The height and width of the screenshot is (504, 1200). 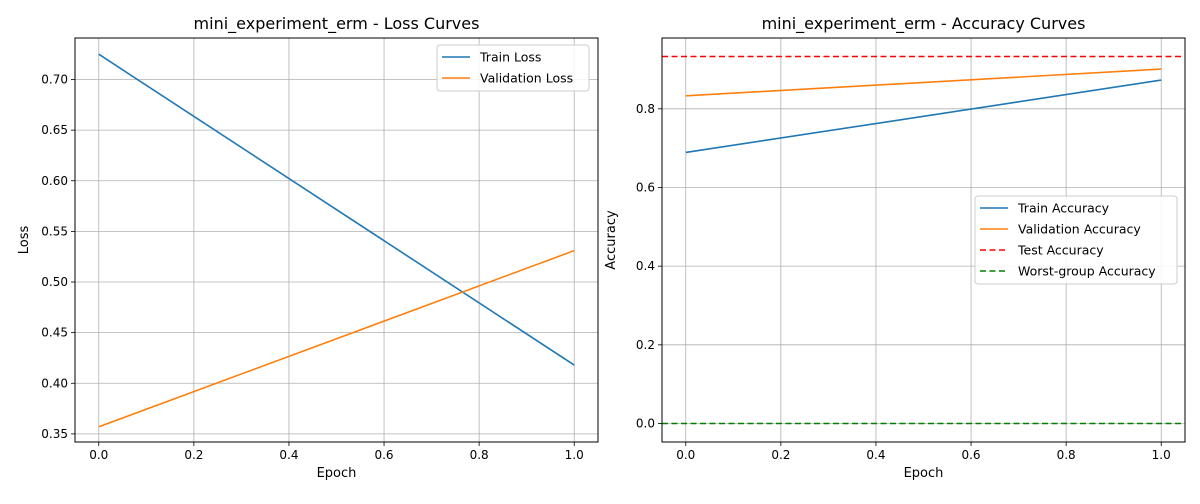 I want to click on validation-accuracy-line, so click(x=923, y=82).